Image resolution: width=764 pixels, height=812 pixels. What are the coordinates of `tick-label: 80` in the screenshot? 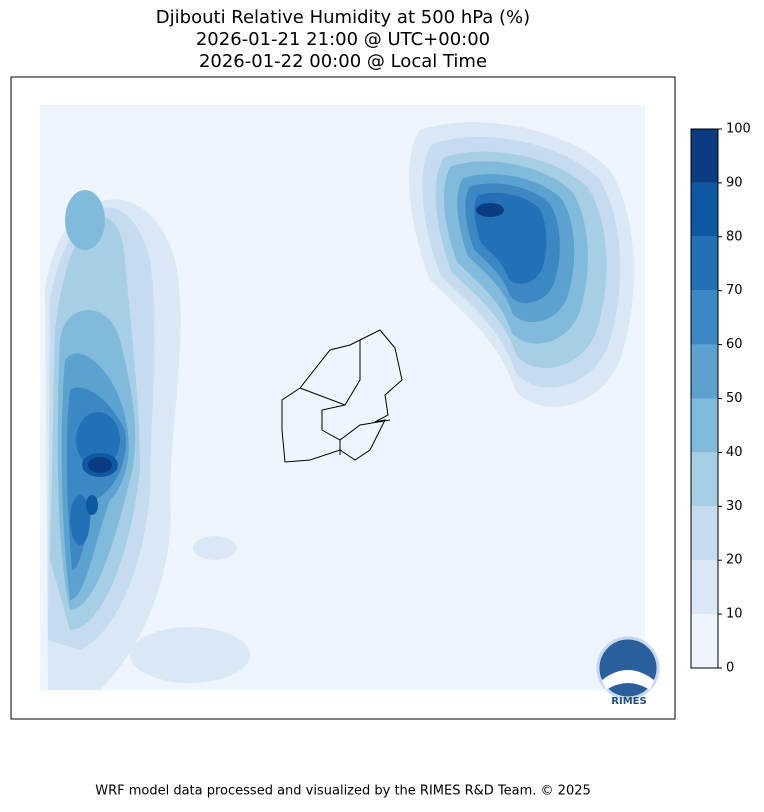 It's located at (734, 236).